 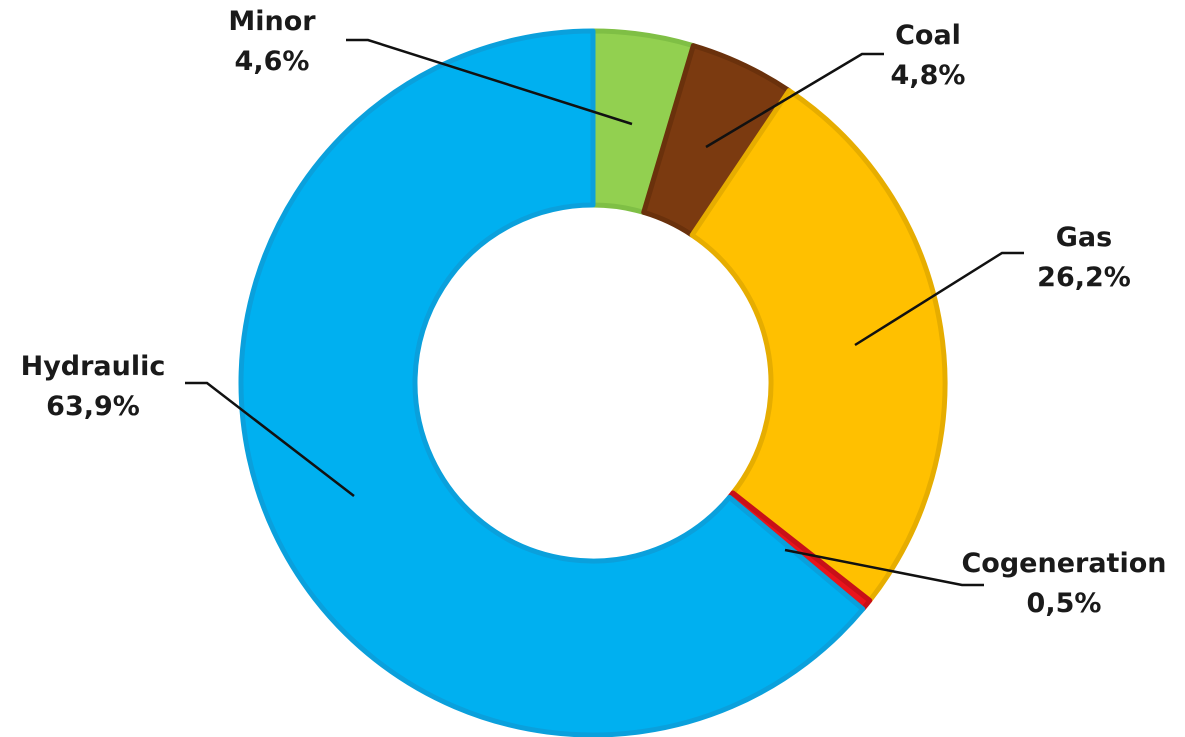 I want to click on slice-value-coal: 4,8%, so click(x=928, y=75).